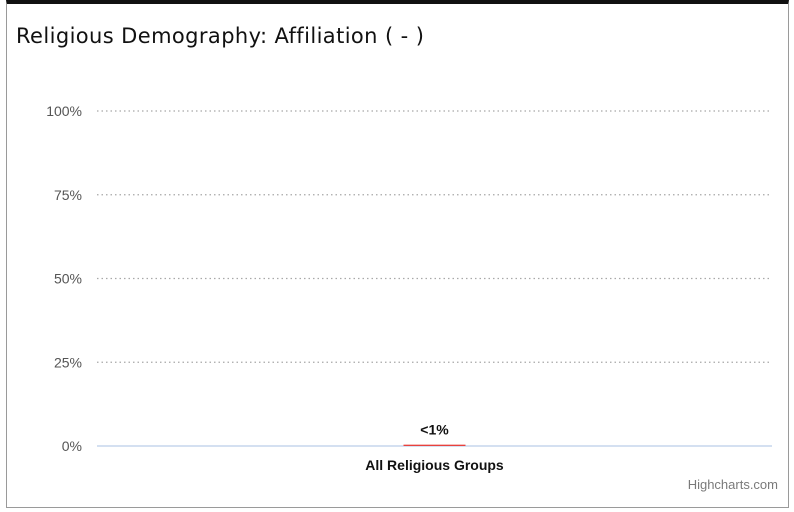 The height and width of the screenshot is (512, 794). Describe the element at coordinates (72, 446) in the screenshot. I see `y-tick-label: 0%` at that location.